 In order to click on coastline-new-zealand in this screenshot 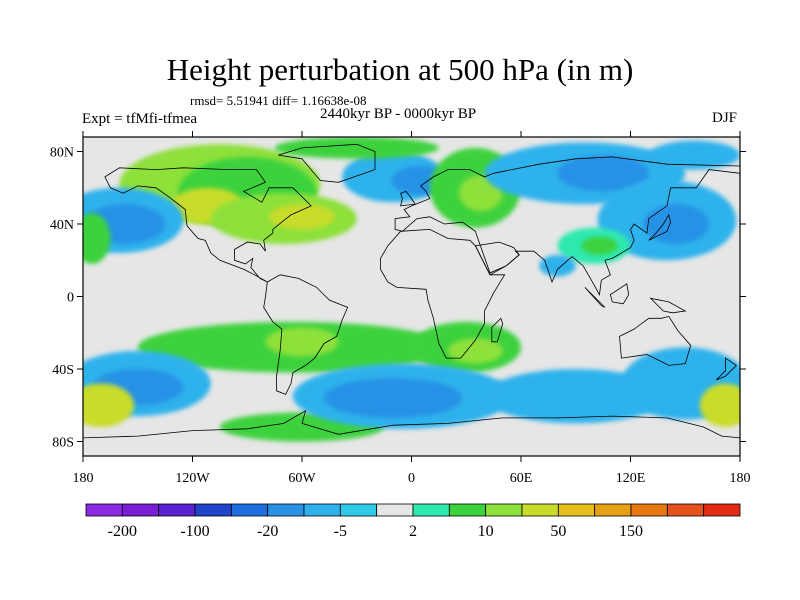, I will do `click(727, 369)`.